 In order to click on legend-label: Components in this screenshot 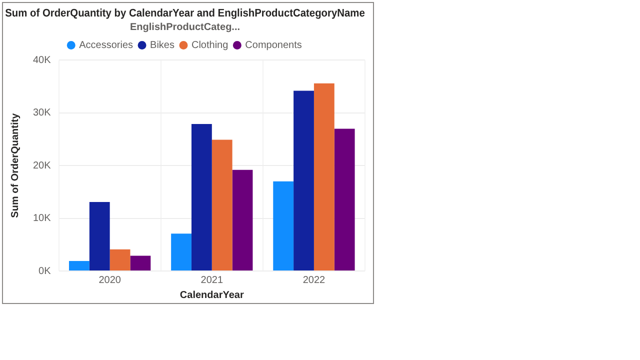, I will do `click(273, 45)`.